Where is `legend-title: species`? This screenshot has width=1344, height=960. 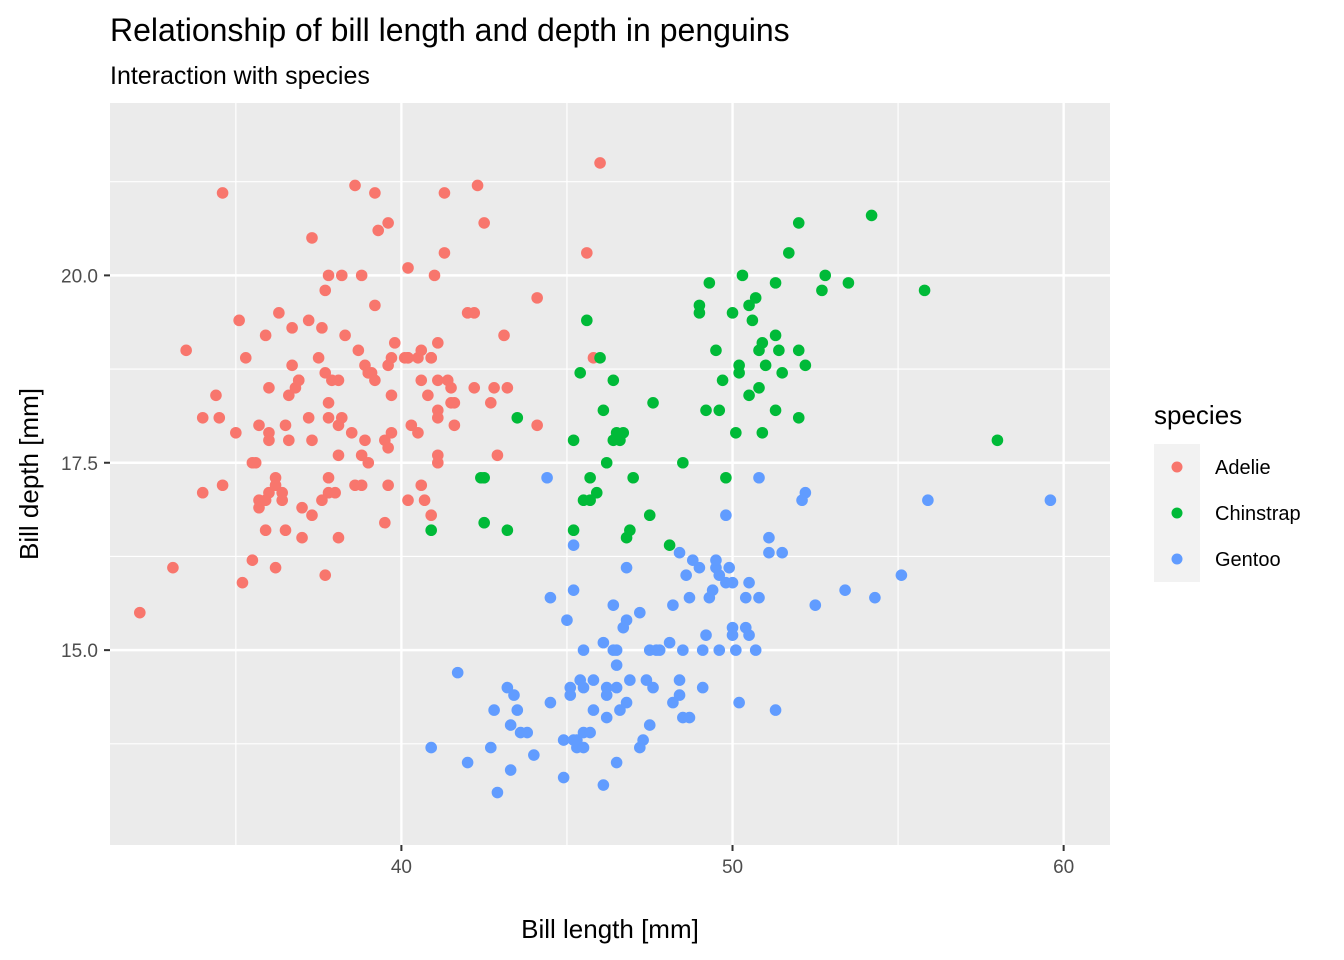
legend-title: species is located at coordinates (1198, 415).